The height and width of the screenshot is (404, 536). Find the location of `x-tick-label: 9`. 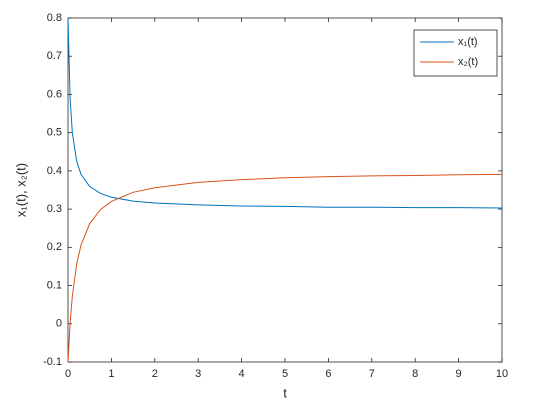

x-tick-label: 9 is located at coordinates (459, 374).